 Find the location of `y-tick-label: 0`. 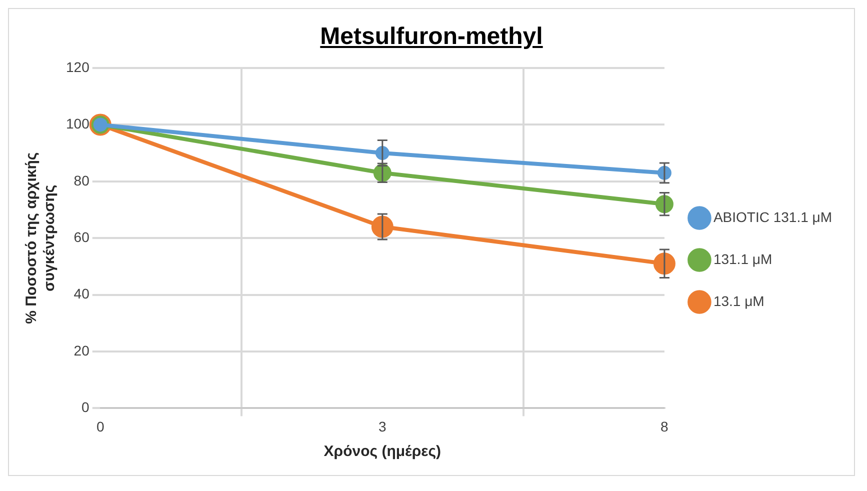

y-tick-label: 0 is located at coordinates (86, 407).